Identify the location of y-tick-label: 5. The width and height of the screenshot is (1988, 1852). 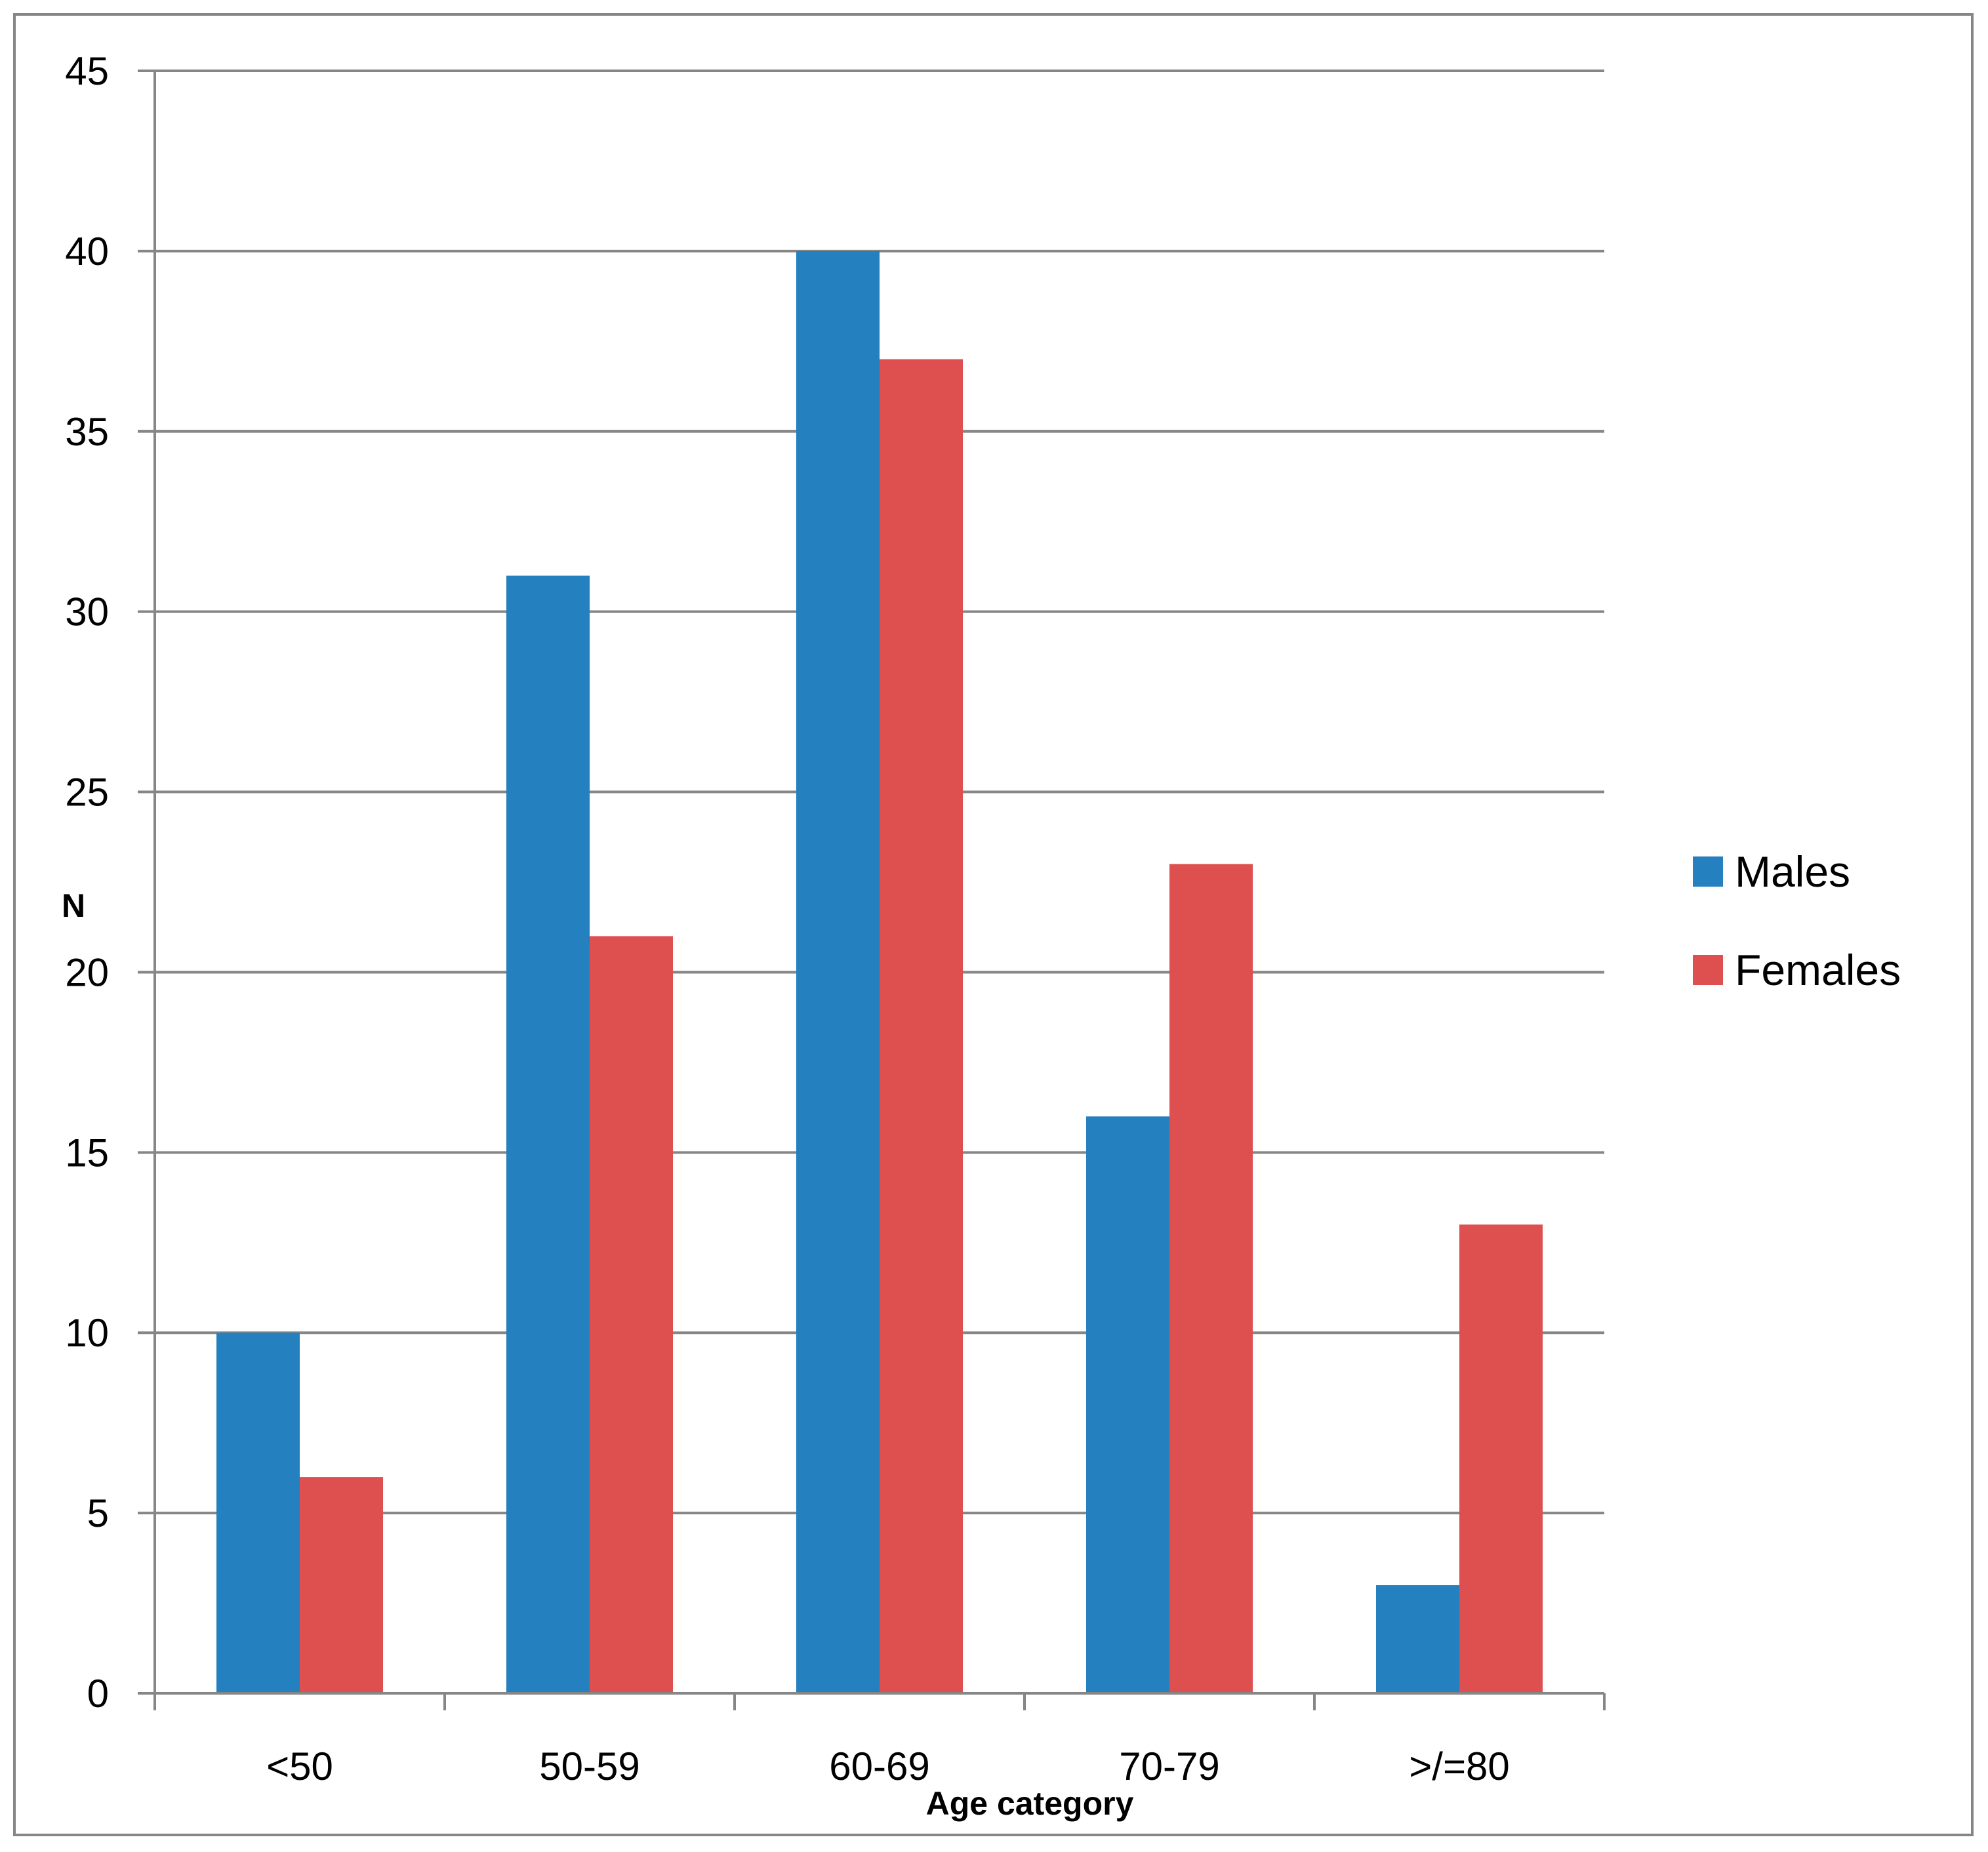
(98, 1513).